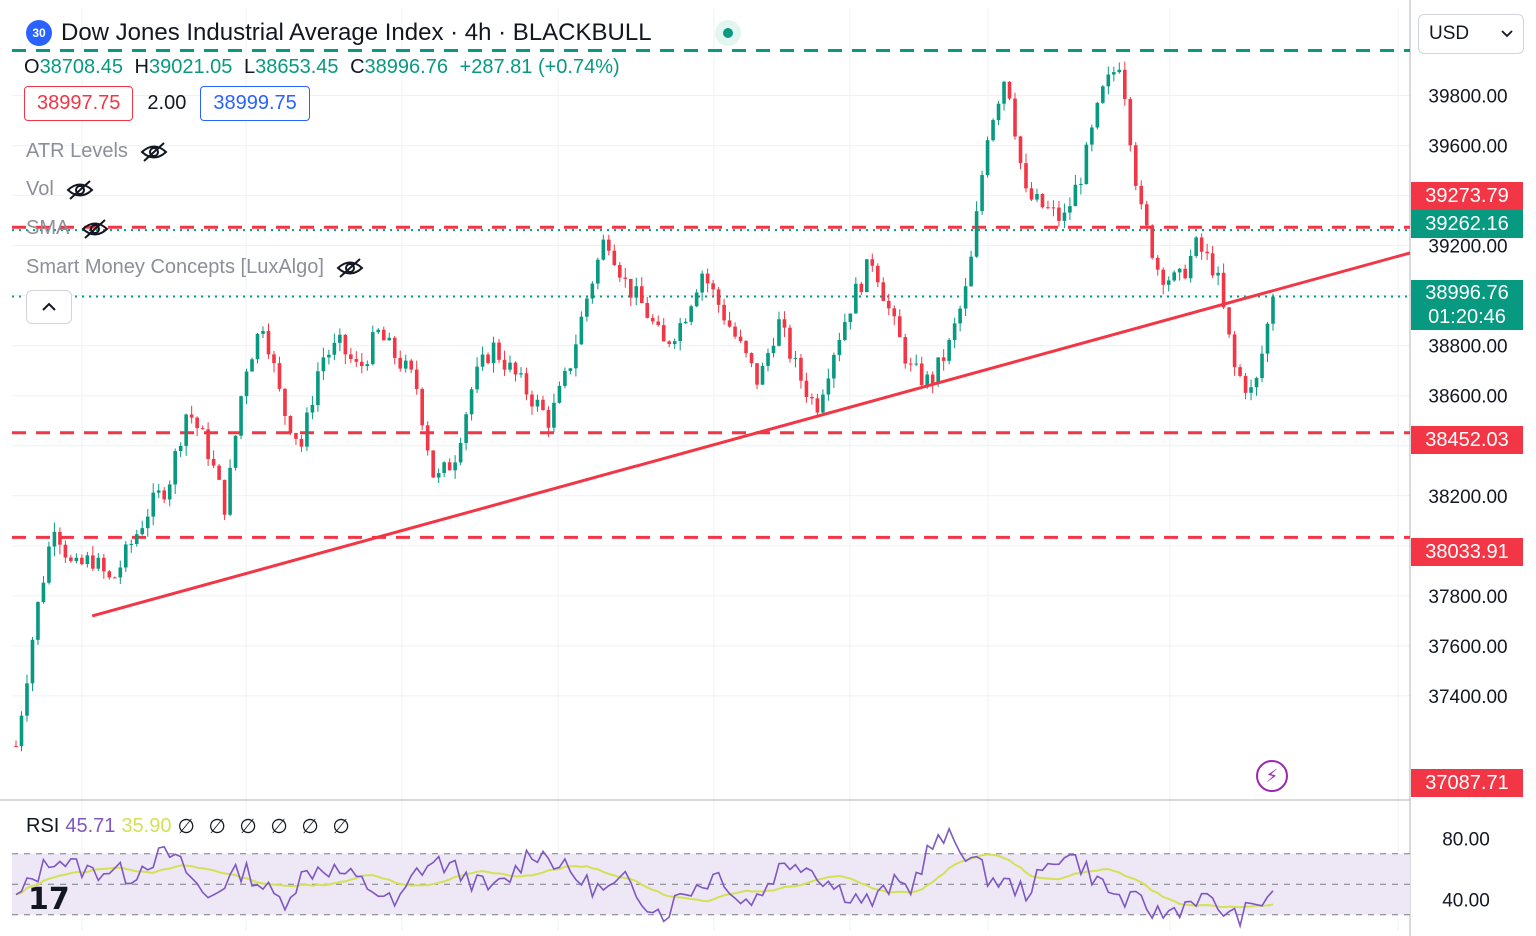 The image size is (1536, 936). I want to click on rsi-legend: RSI 45.71 35.90 ∅ ∅ ∅ ∅ ∅ ∅, so click(190, 826).